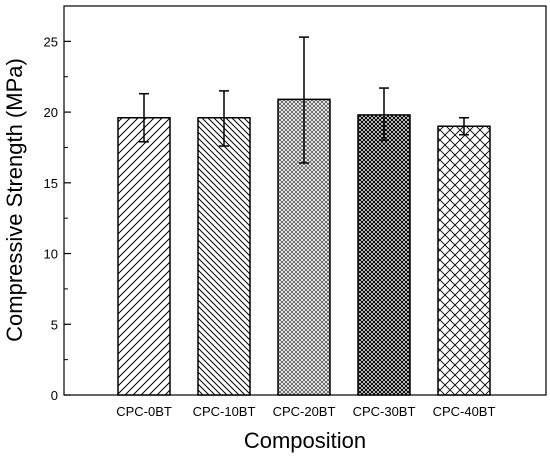 The width and height of the screenshot is (550, 465). I want to click on y-tick-label-20: 20, so click(51, 112).